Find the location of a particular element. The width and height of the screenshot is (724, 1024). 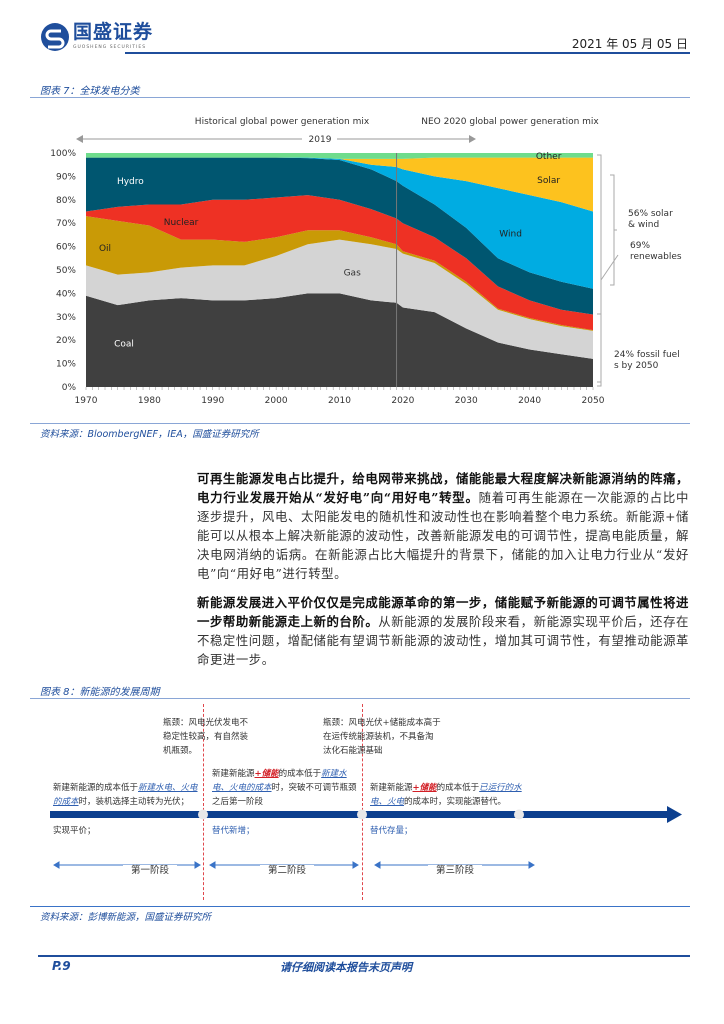

series-label-hydro: Hydro is located at coordinates (130, 182).